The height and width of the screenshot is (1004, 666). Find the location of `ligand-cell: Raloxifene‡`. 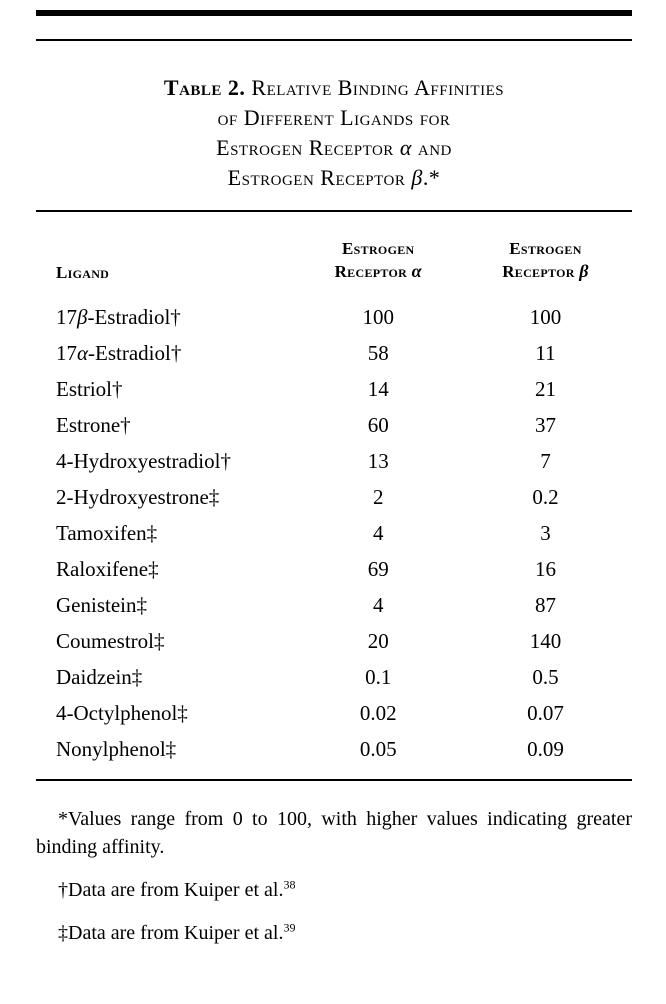

ligand-cell: Raloxifene‡ is located at coordinates (107, 569).